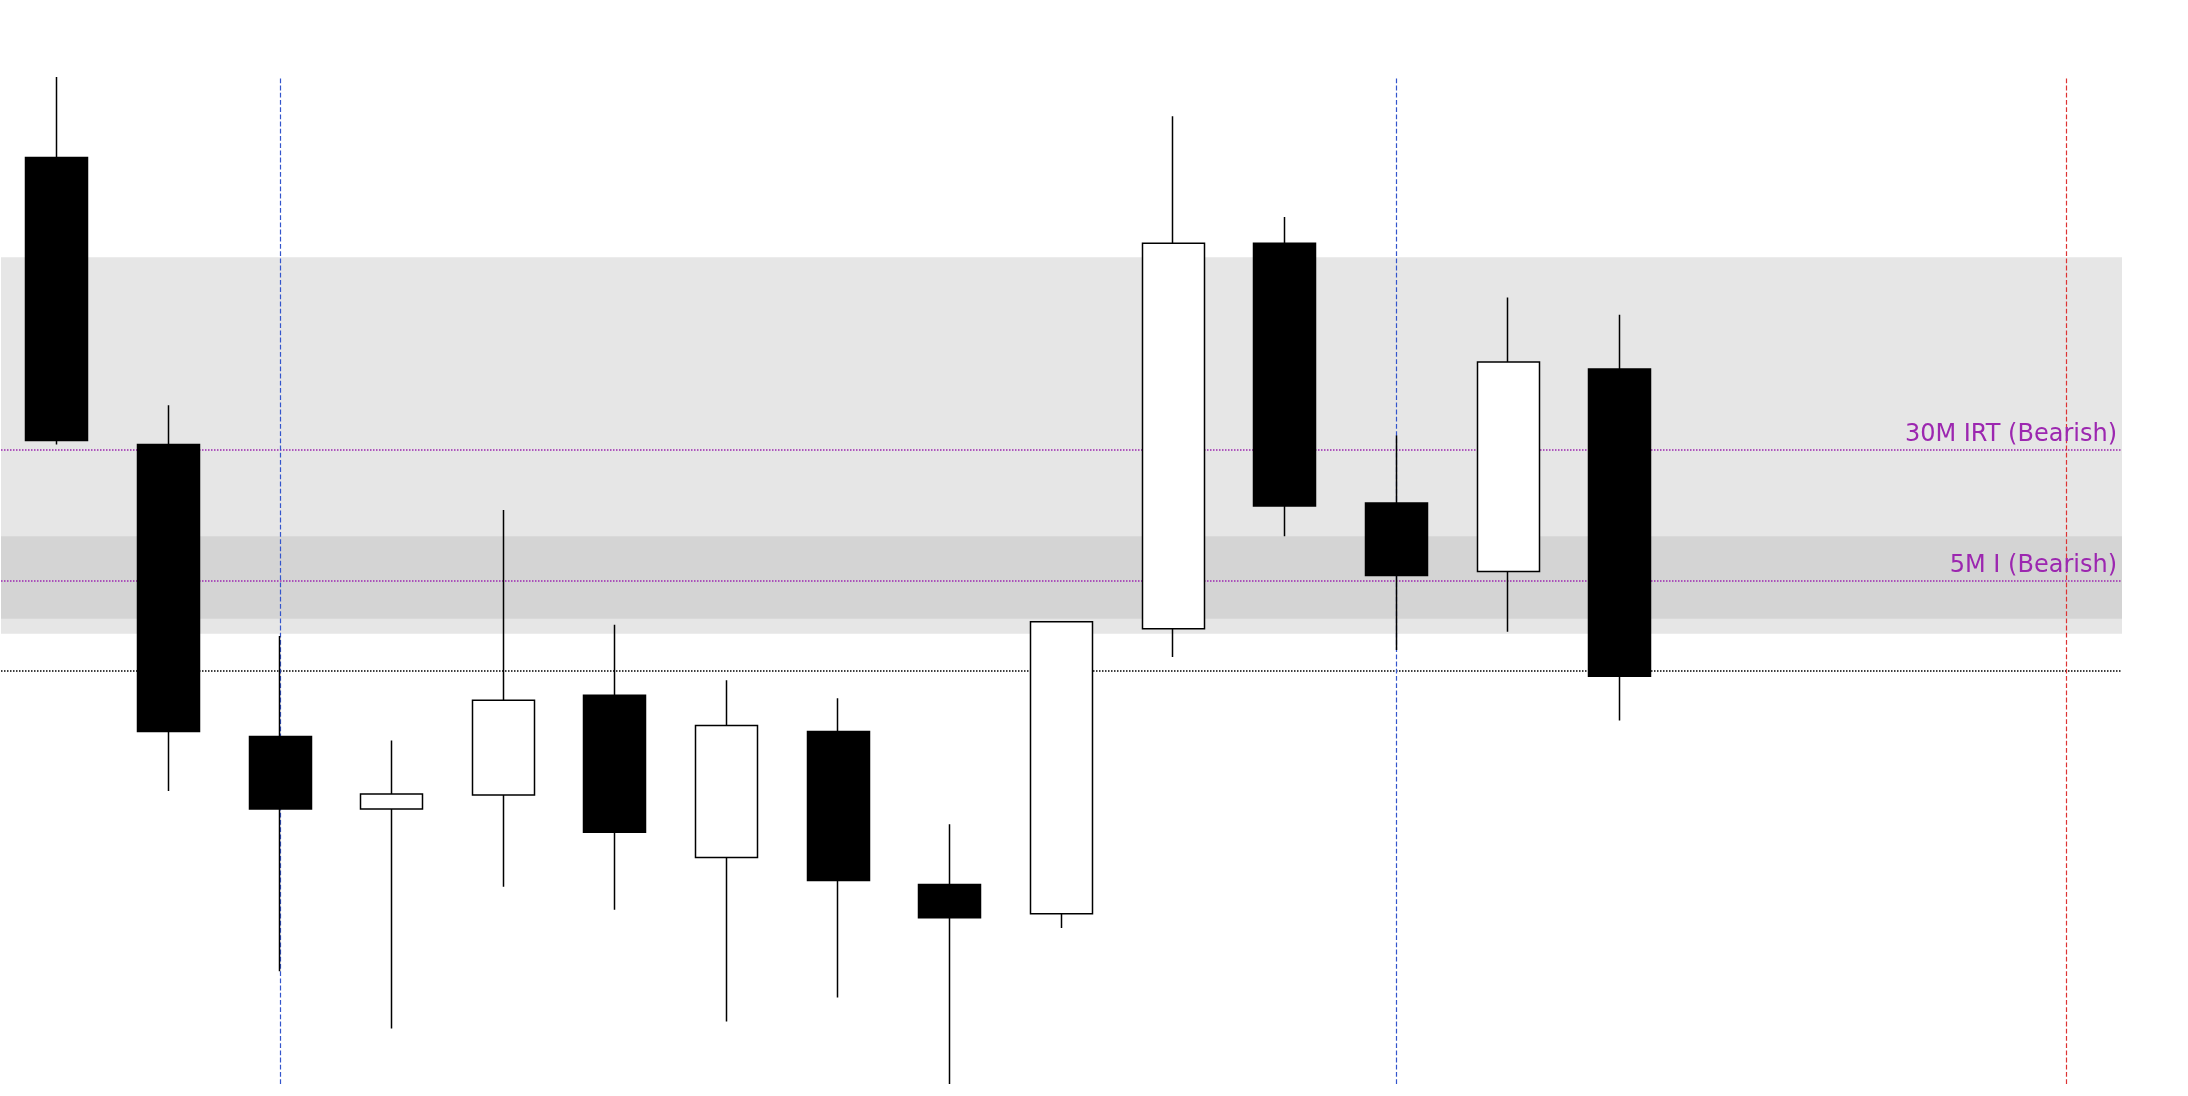  What do you see at coordinates (2033, 563) in the screenshot?
I see `ref-line-label: 5M I (Bearish)` at bounding box center [2033, 563].